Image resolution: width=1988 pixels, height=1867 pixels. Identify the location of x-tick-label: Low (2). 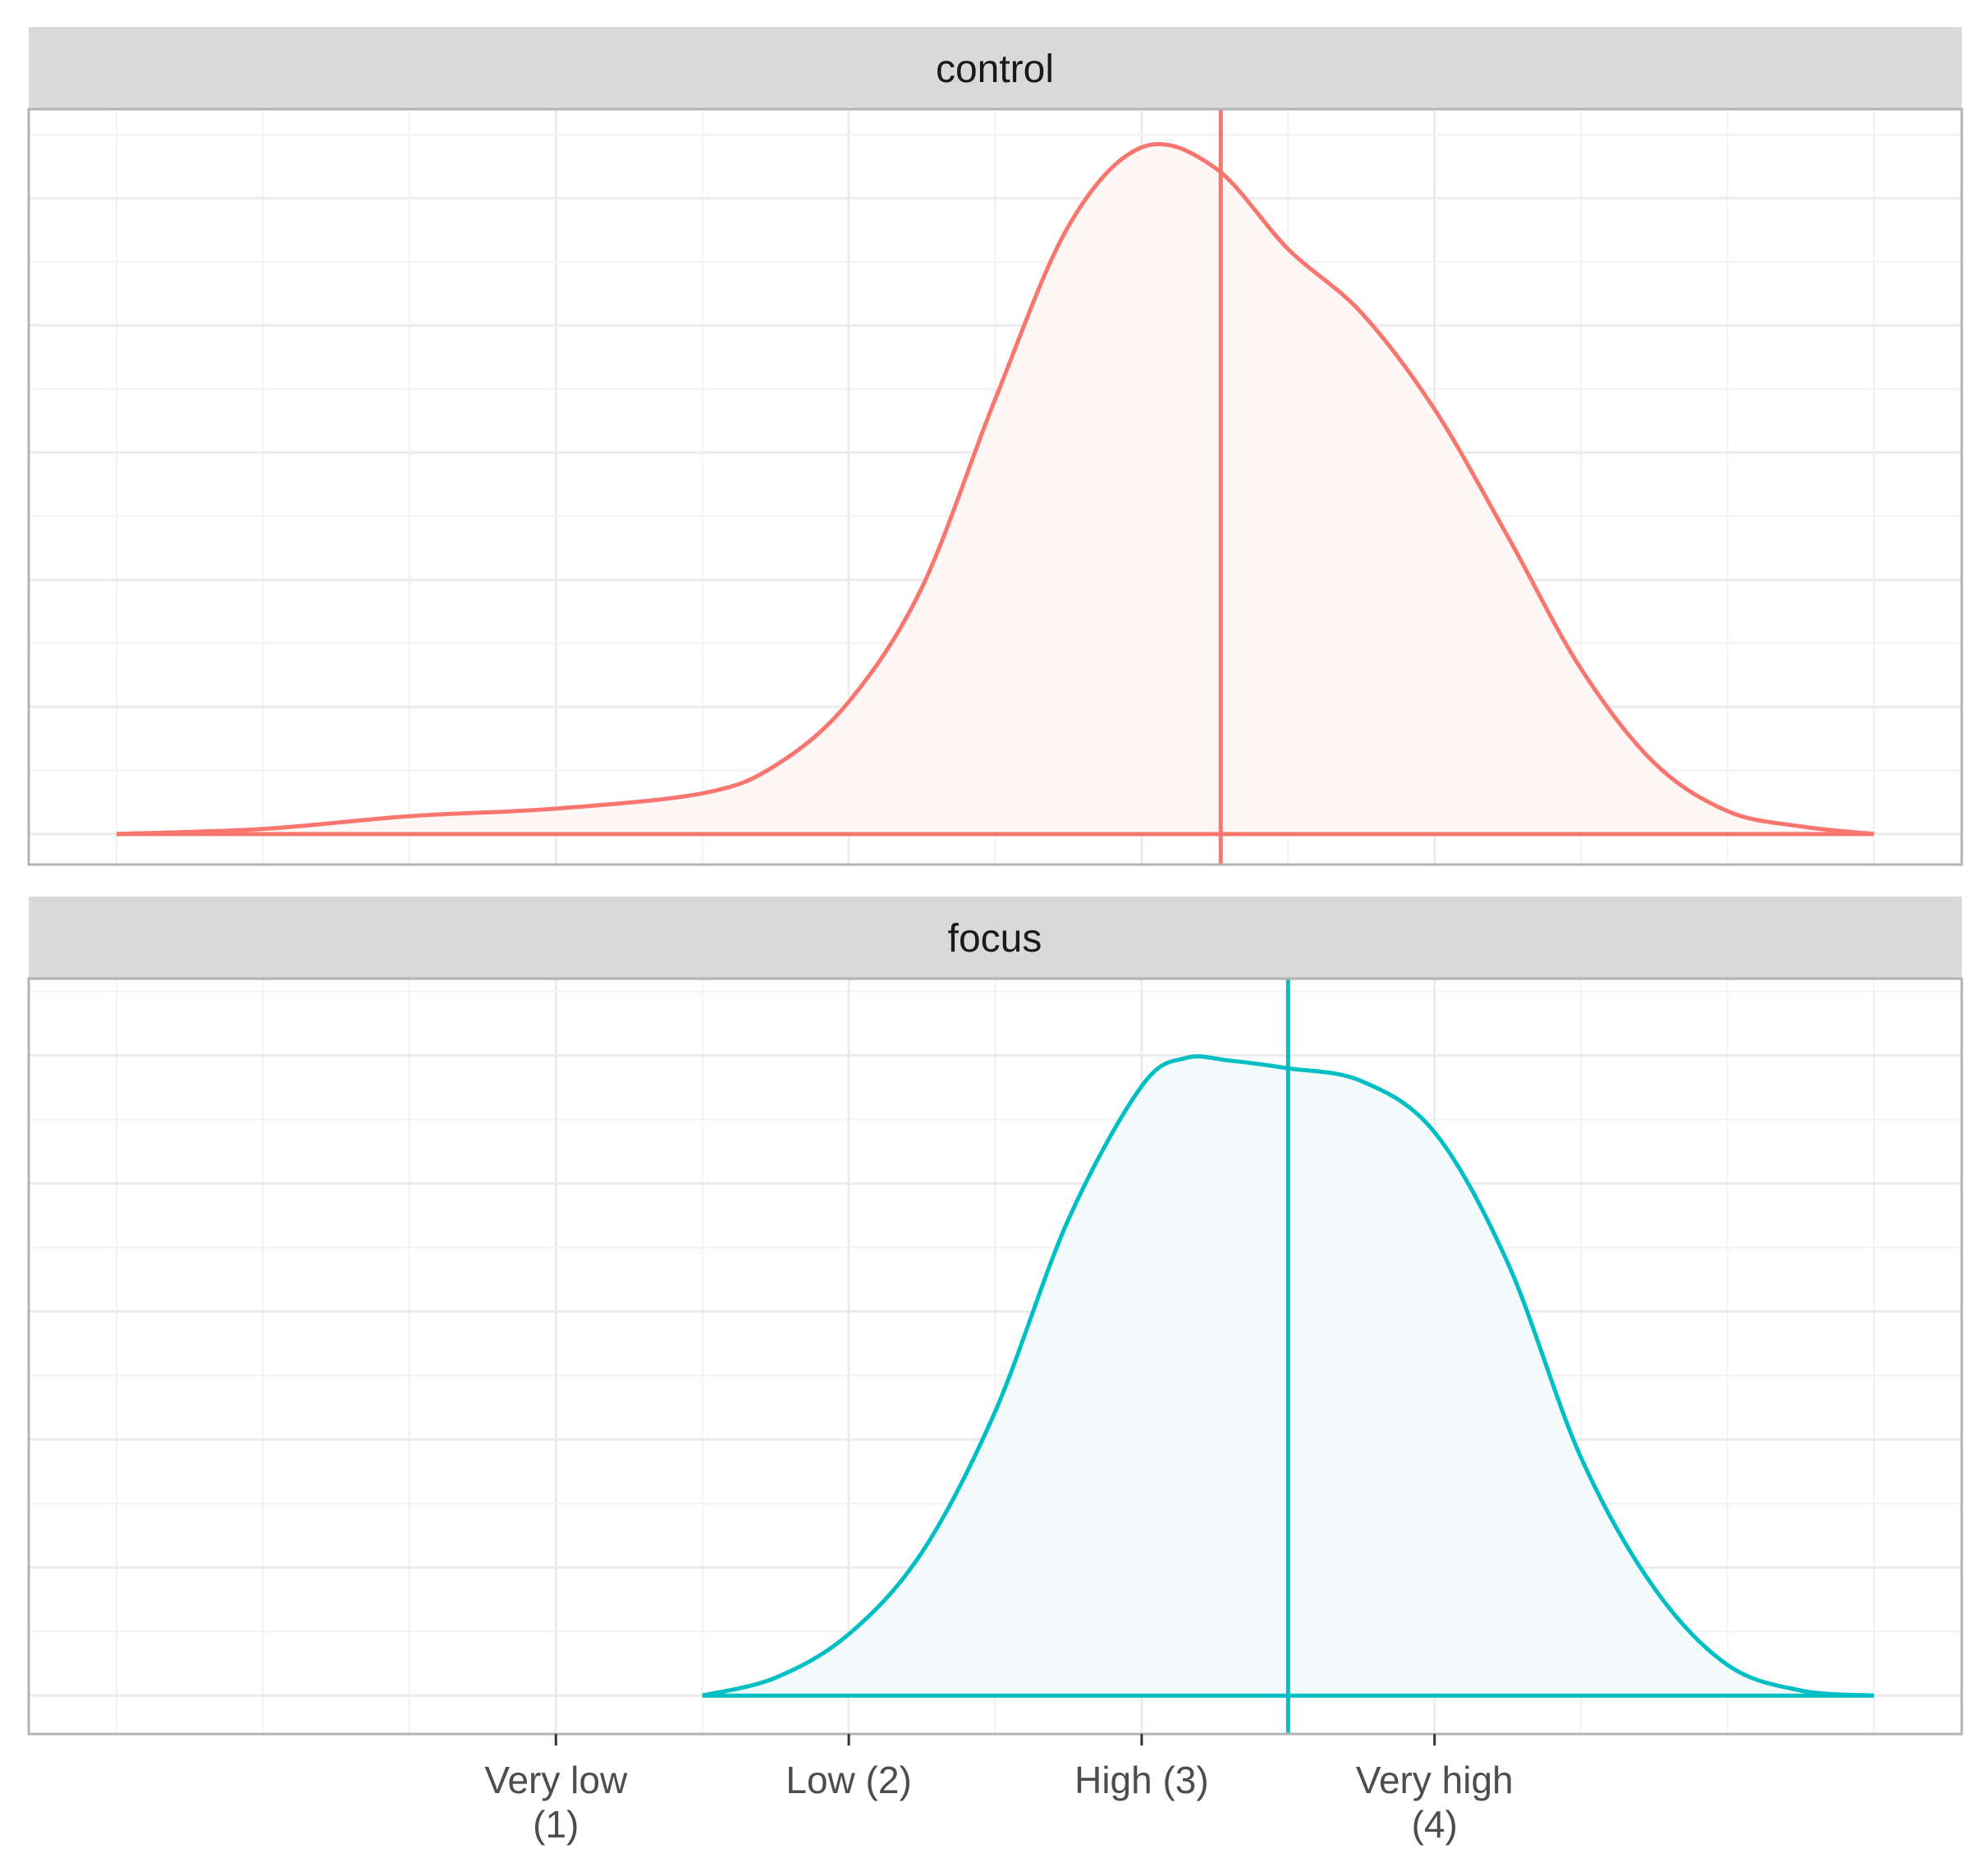
(848, 1780).